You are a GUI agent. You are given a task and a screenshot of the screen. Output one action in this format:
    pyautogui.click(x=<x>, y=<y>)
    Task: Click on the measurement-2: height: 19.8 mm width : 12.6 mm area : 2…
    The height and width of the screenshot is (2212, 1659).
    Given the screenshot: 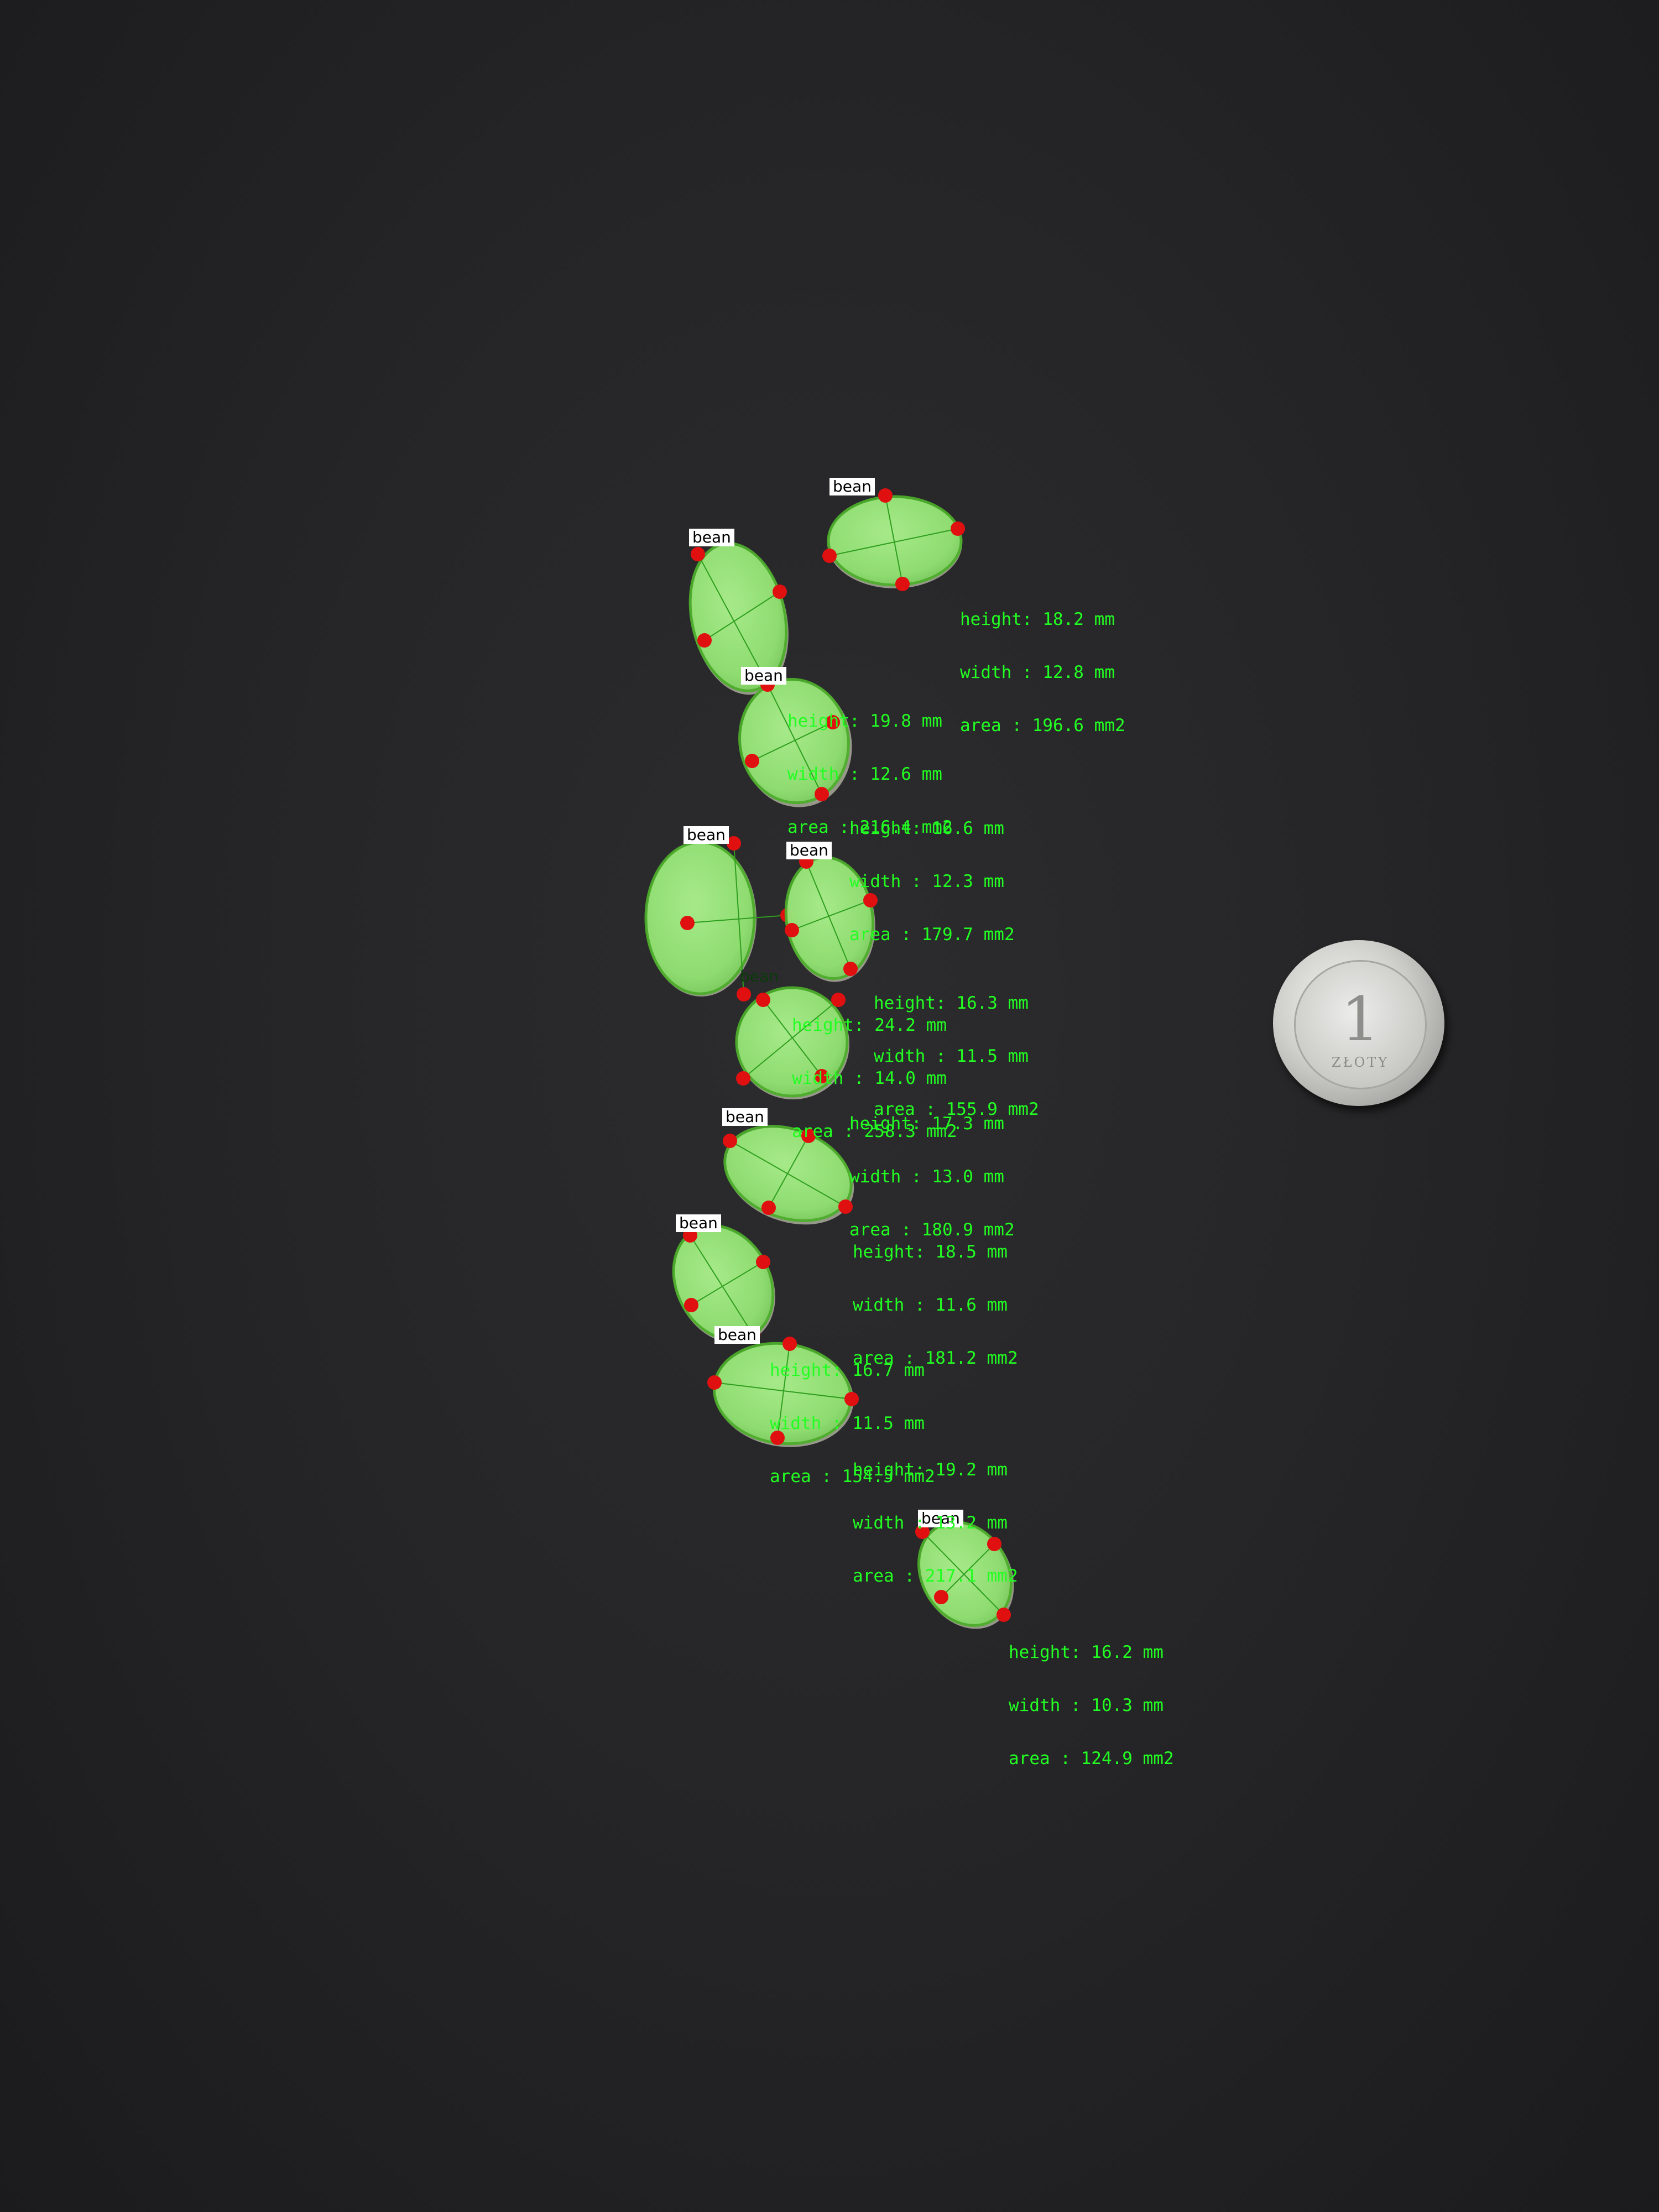 What is the action you would take?
    pyautogui.click(x=870, y=765)
    